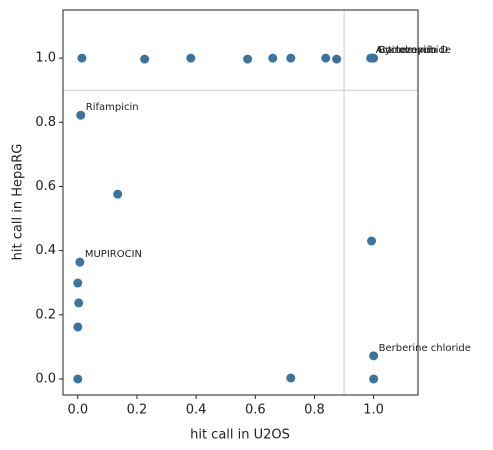 The height and width of the screenshot is (450, 493). Describe the element at coordinates (196, 410) in the screenshot. I see `x-tick-label: 0.4` at that location.